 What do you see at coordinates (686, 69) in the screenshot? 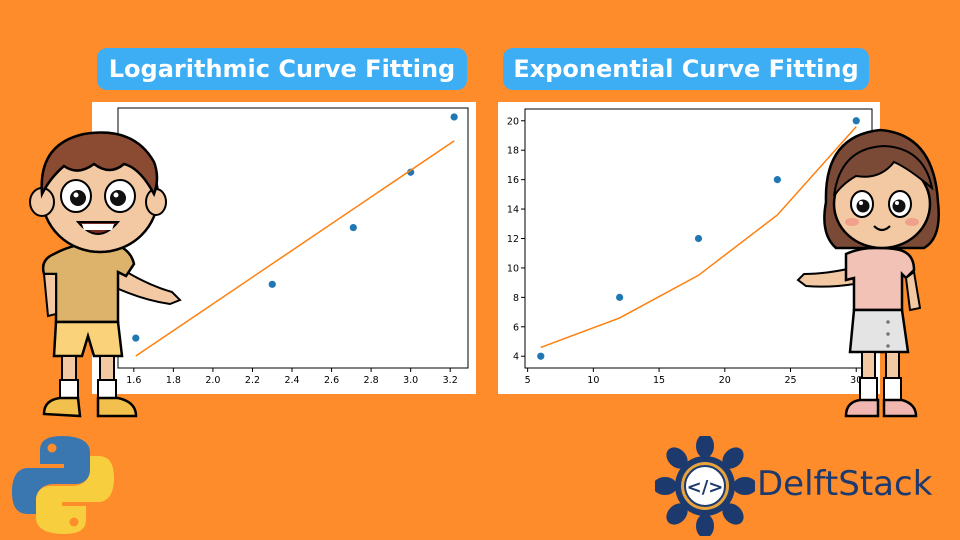
I see `chart-title-exponential: Exponential Curve Fitting` at bounding box center [686, 69].